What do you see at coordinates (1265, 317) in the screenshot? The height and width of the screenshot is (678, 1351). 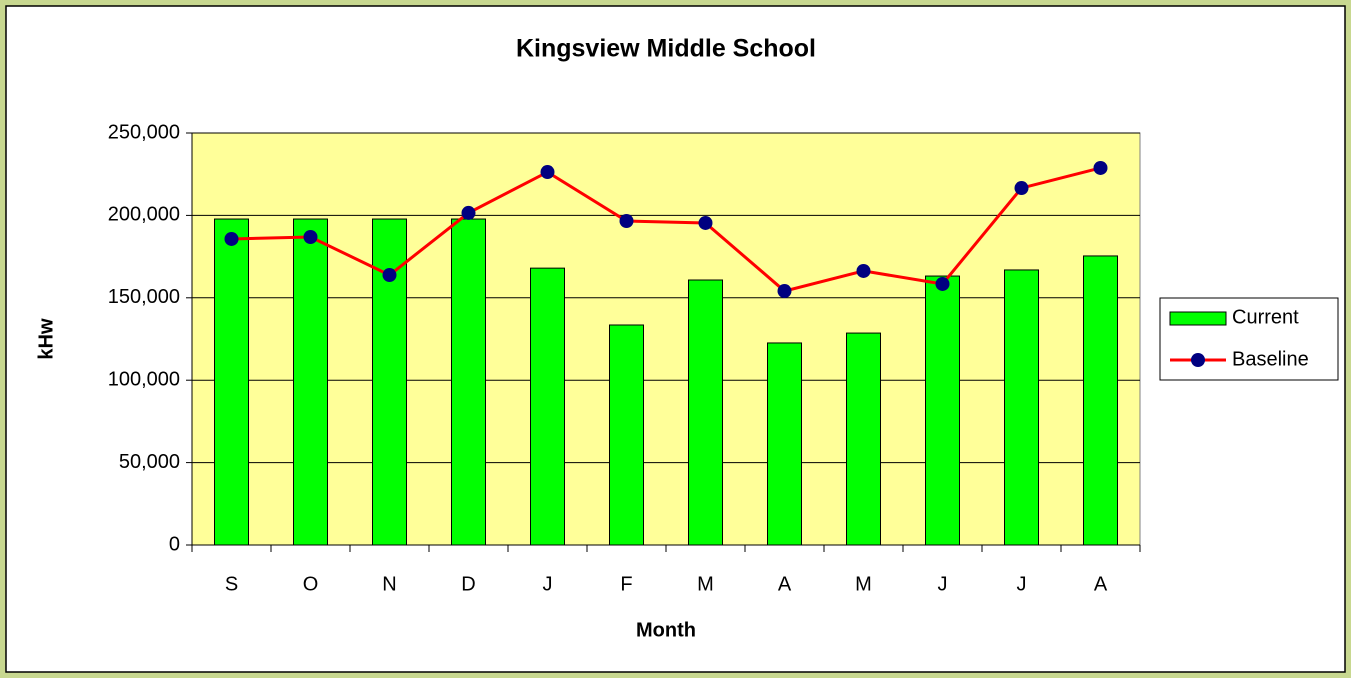 I see `legend-label: Current` at bounding box center [1265, 317].